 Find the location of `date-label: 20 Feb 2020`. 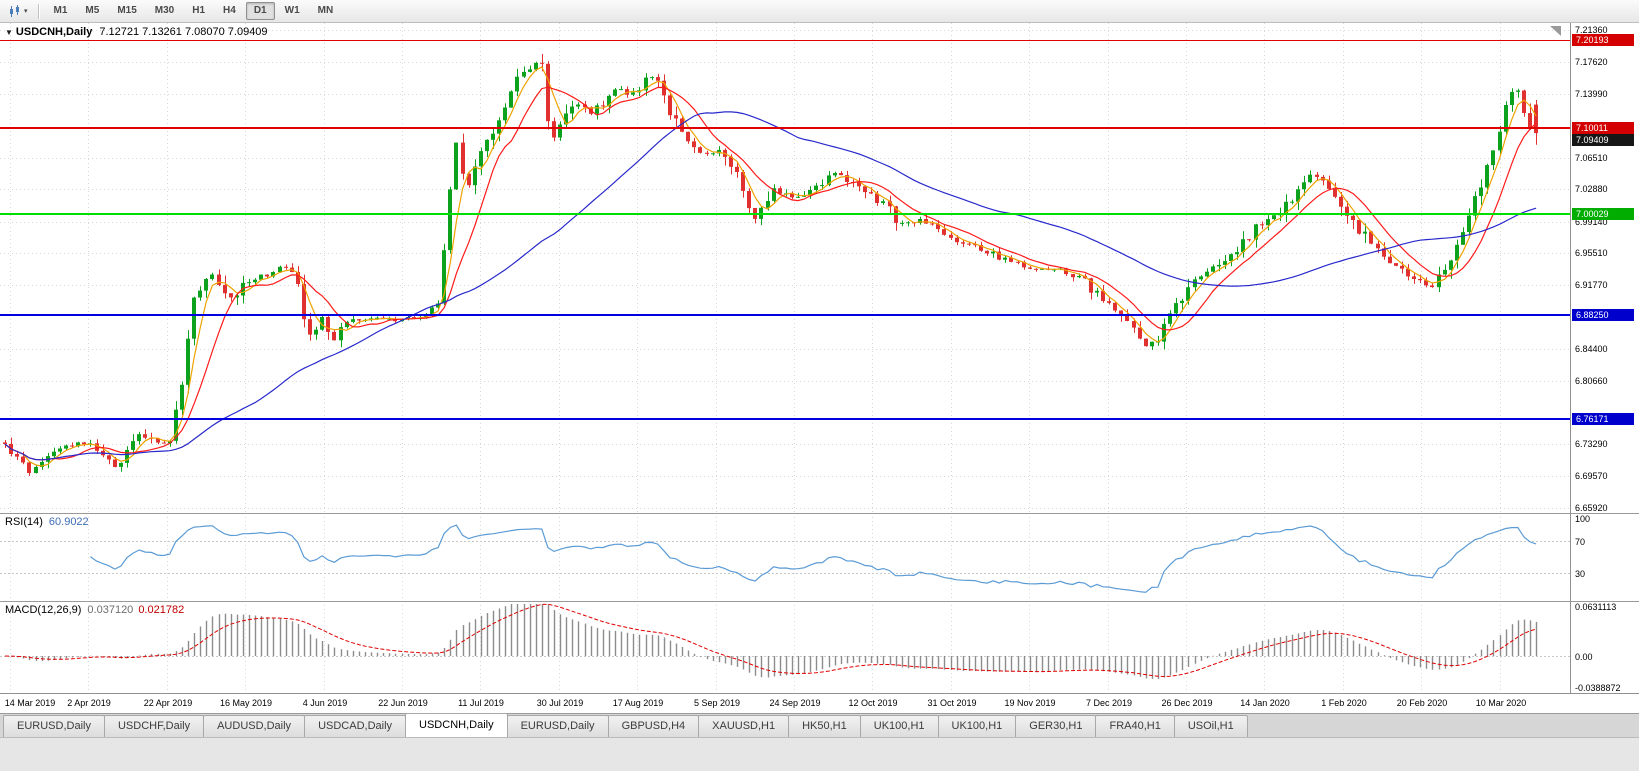

date-label: 20 Feb 2020 is located at coordinates (1422, 703).